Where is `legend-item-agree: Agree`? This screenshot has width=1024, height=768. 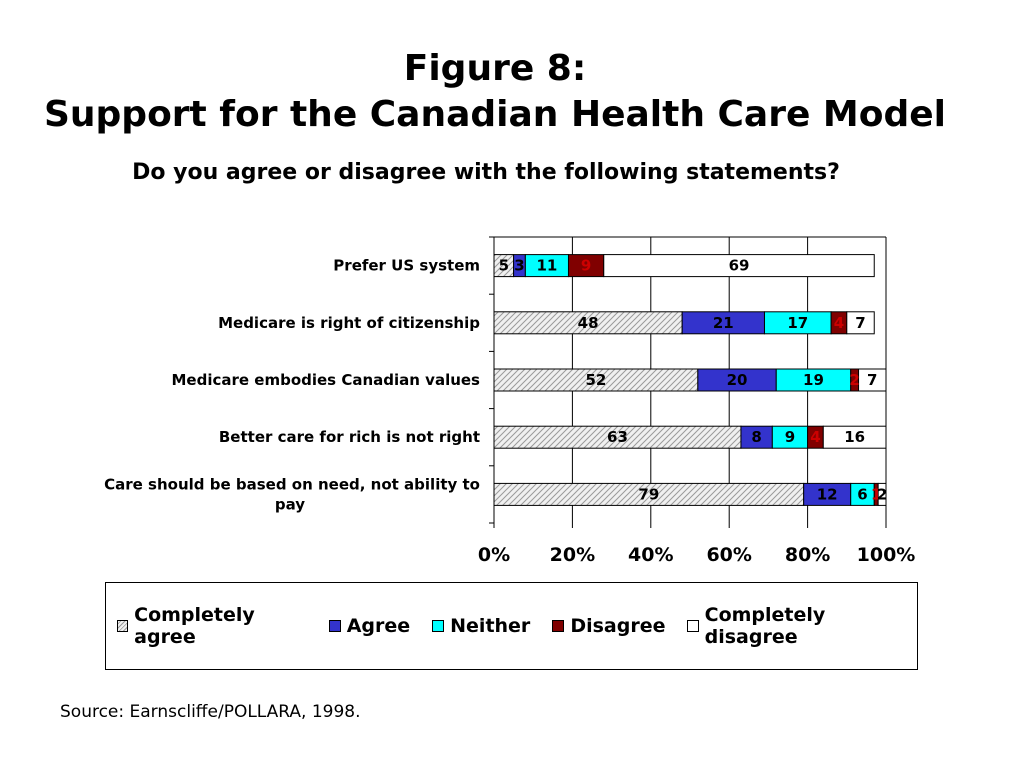
legend-item-agree: Agree is located at coordinates (369, 626).